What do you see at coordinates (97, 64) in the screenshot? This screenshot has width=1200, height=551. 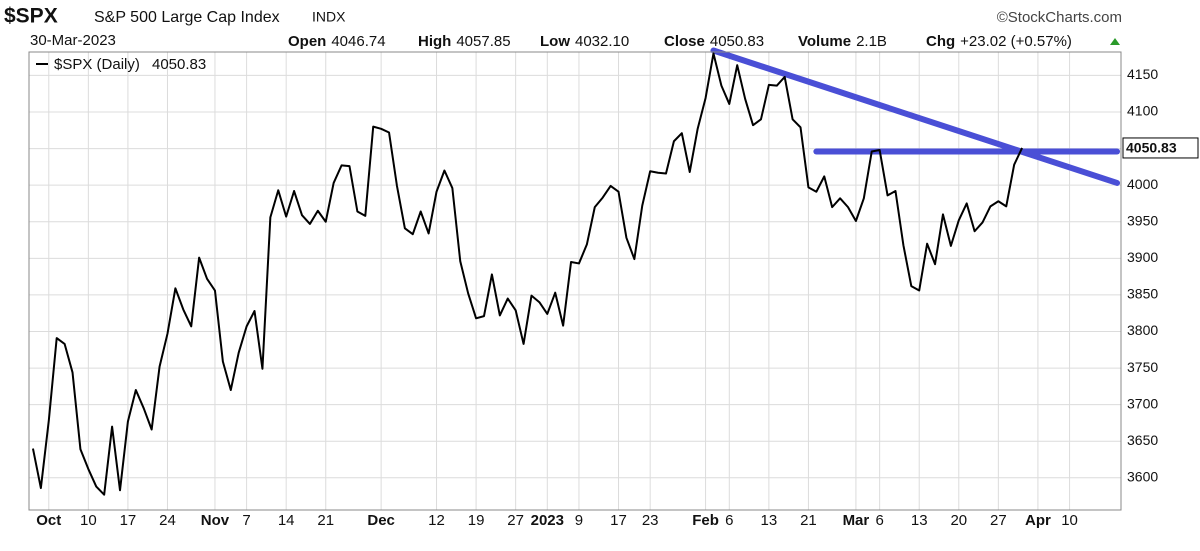 I see `legend-label: $SPX (Daily)` at bounding box center [97, 64].